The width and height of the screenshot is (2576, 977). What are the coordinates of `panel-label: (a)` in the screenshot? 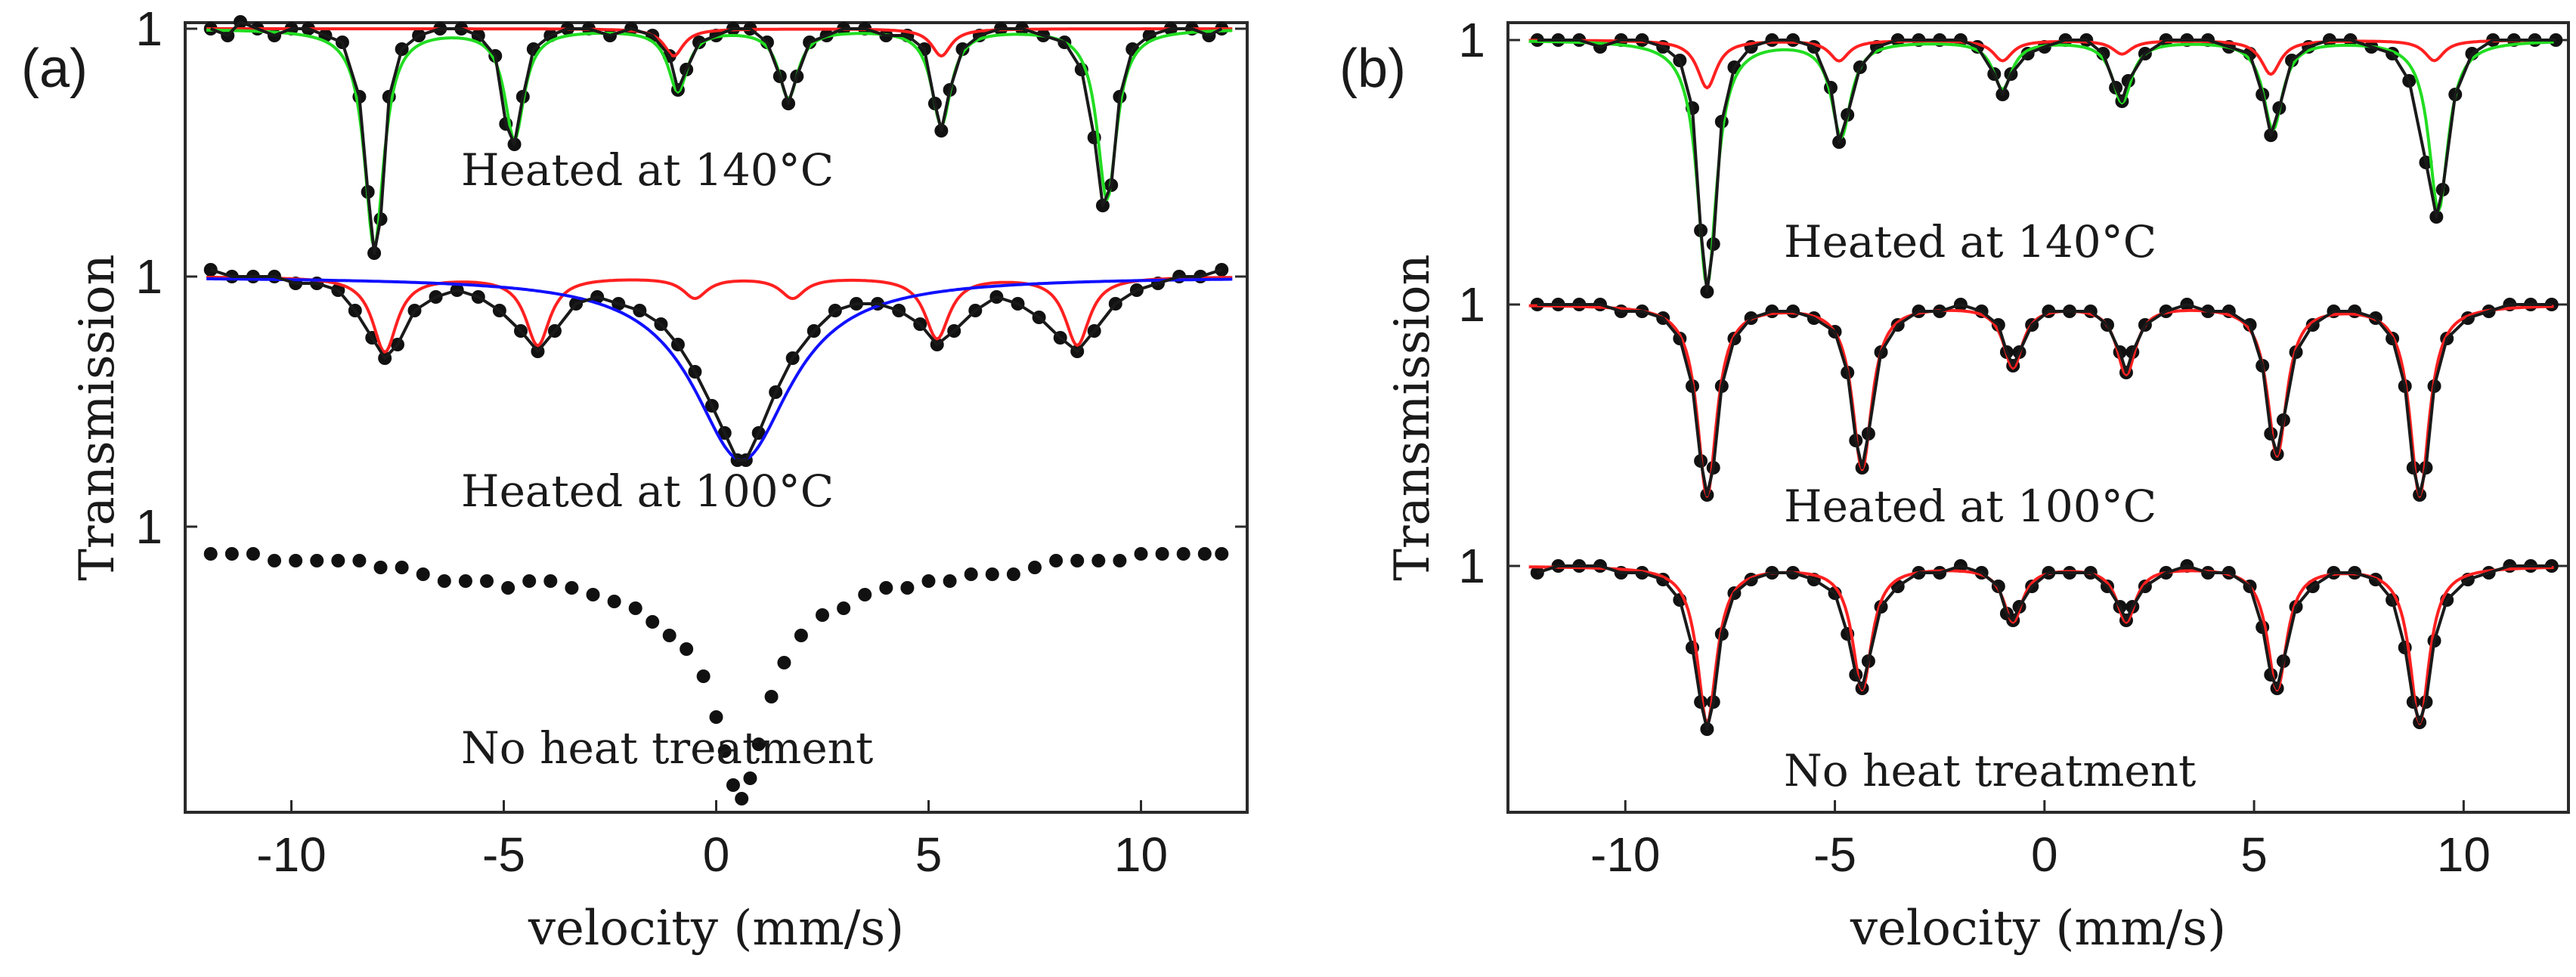 It's located at (54, 69).